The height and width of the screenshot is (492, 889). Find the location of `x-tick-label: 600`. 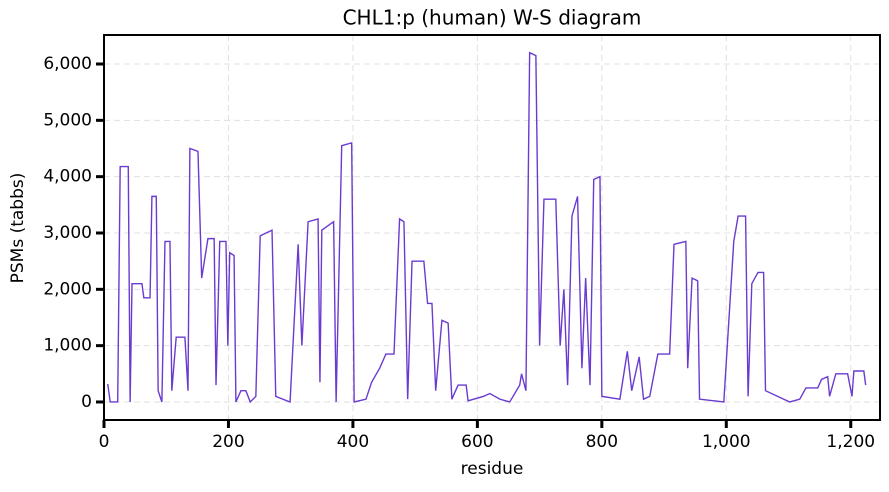

x-tick-label: 600 is located at coordinates (477, 442).